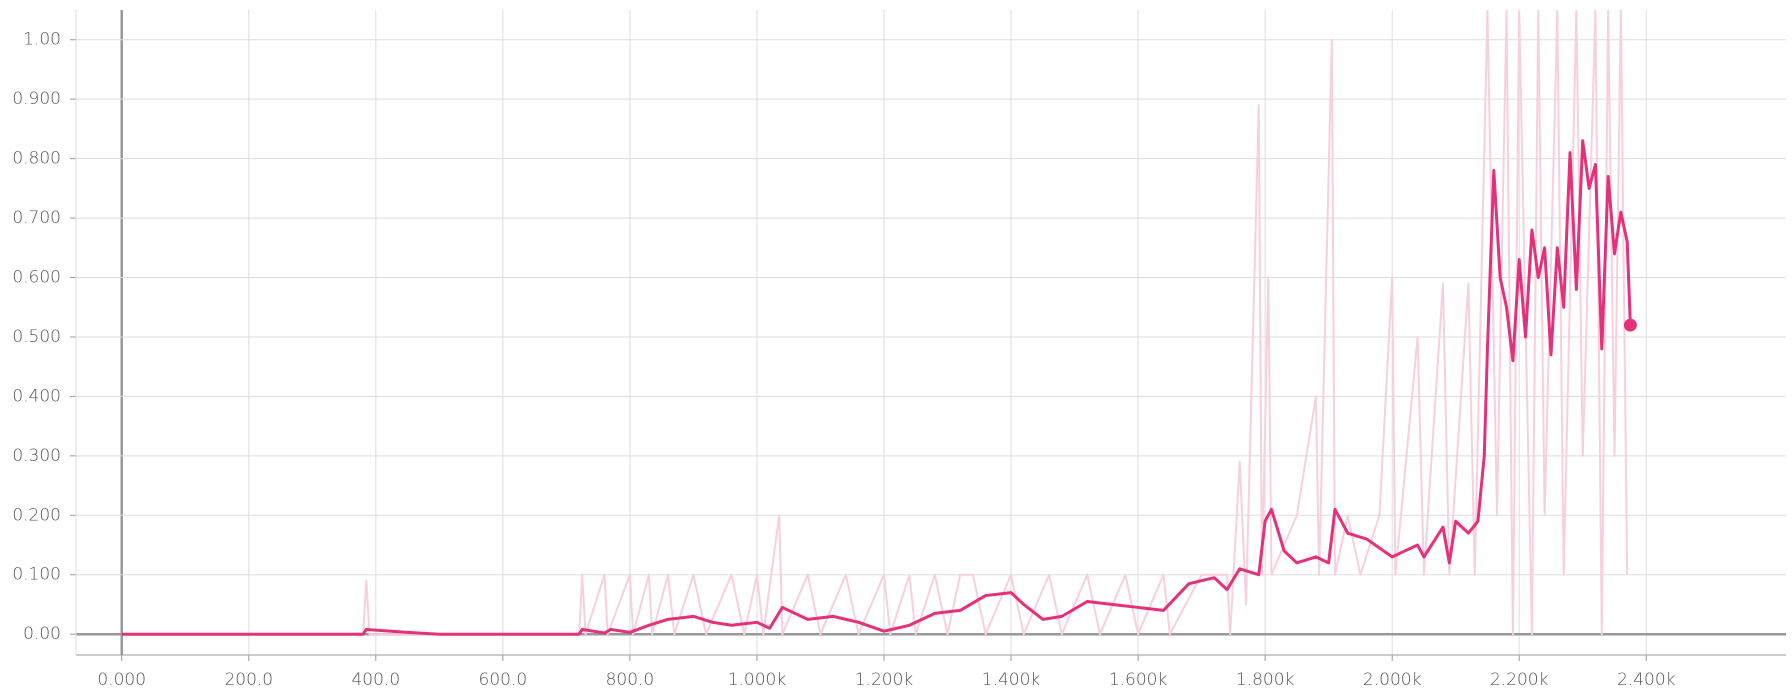  I want to click on y-tick-label: 0.00, so click(42, 634).